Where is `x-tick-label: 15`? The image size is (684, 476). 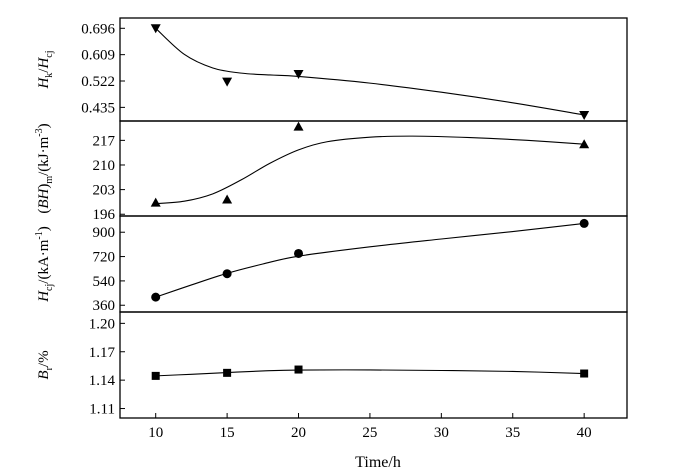 x-tick-label: 15 is located at coordinates (227, 433).